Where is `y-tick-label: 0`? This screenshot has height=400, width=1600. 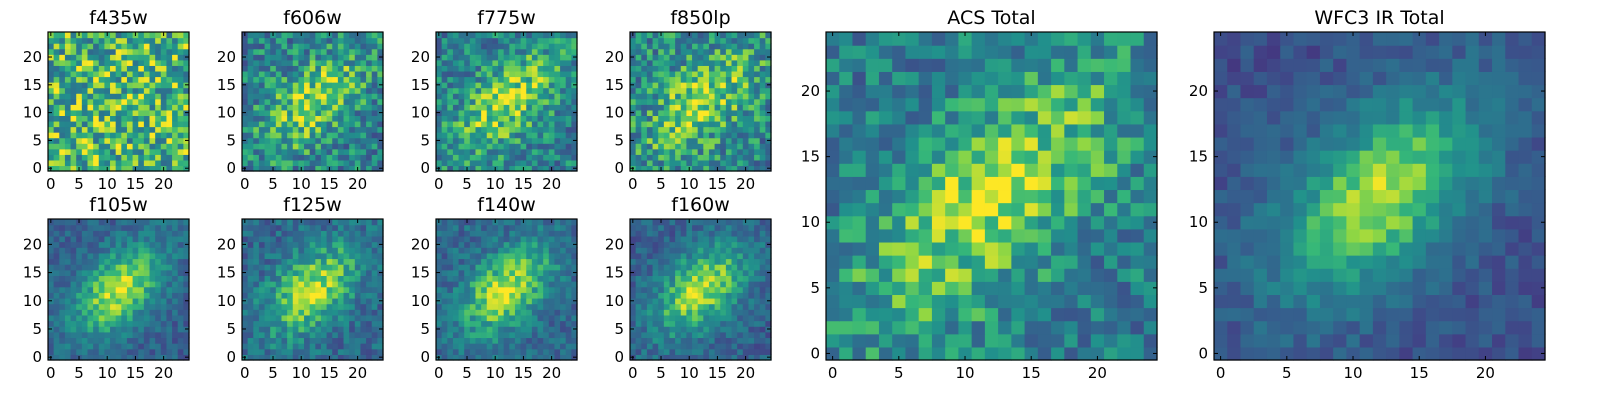 y-tick-label: 0 is located at coordinates (425, 168).